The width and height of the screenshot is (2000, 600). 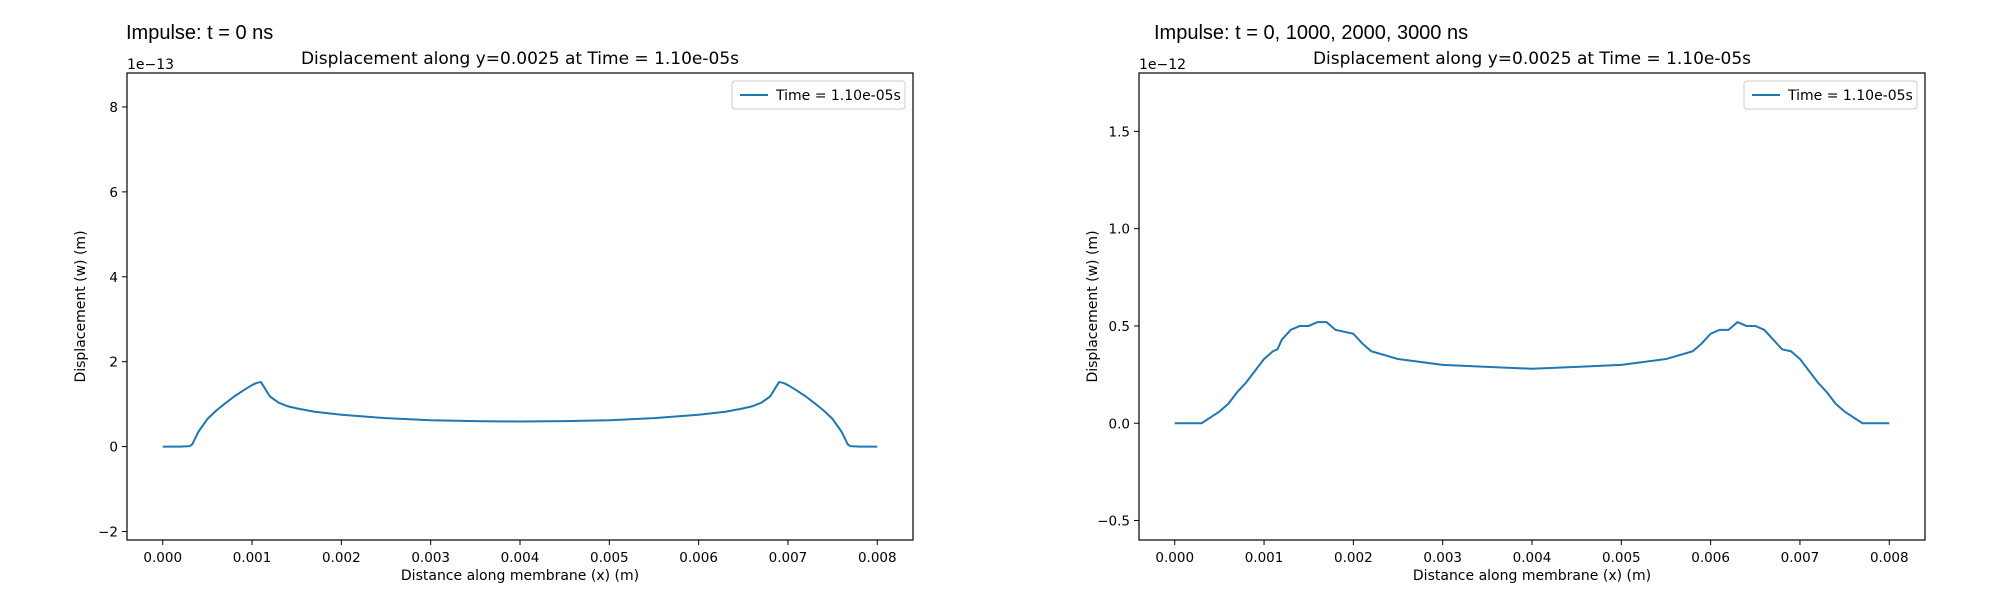 What do you see at coordinates (1162, 65) in the screenshot?
I see `y-offset-label: 1e−12` at bounding box center [1162, 65].